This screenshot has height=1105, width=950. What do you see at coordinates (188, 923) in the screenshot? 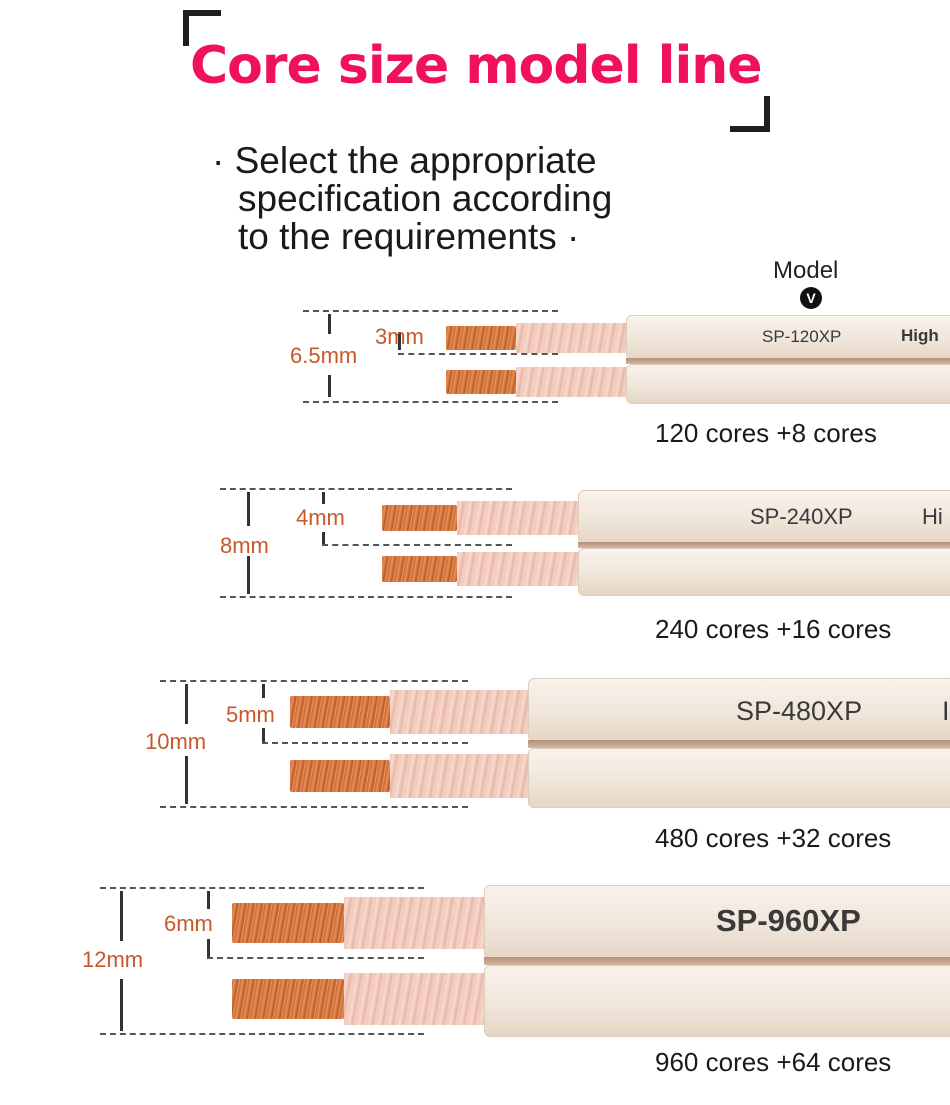
I see `core-size-label: 6mm` at bounding box center [188, 923].